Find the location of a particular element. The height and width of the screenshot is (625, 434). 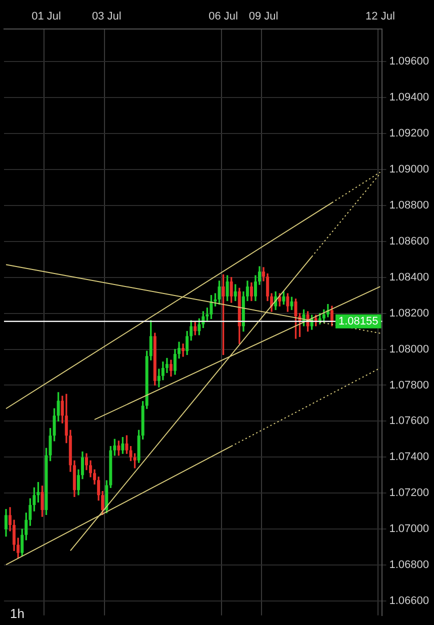

y-tick-label: 1.09200 is located at coordinates (409, 134).